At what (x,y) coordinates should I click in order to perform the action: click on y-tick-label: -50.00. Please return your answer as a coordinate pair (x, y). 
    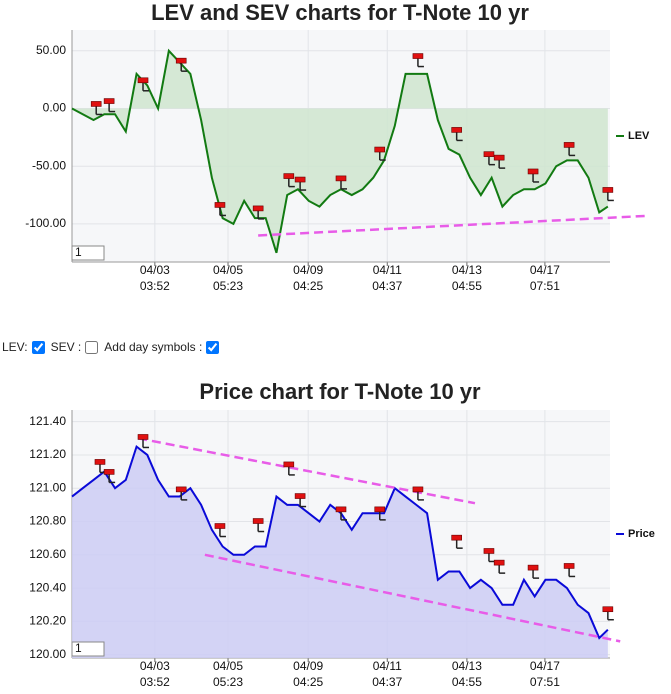
    Looking at the image, I should click on (49, 165).